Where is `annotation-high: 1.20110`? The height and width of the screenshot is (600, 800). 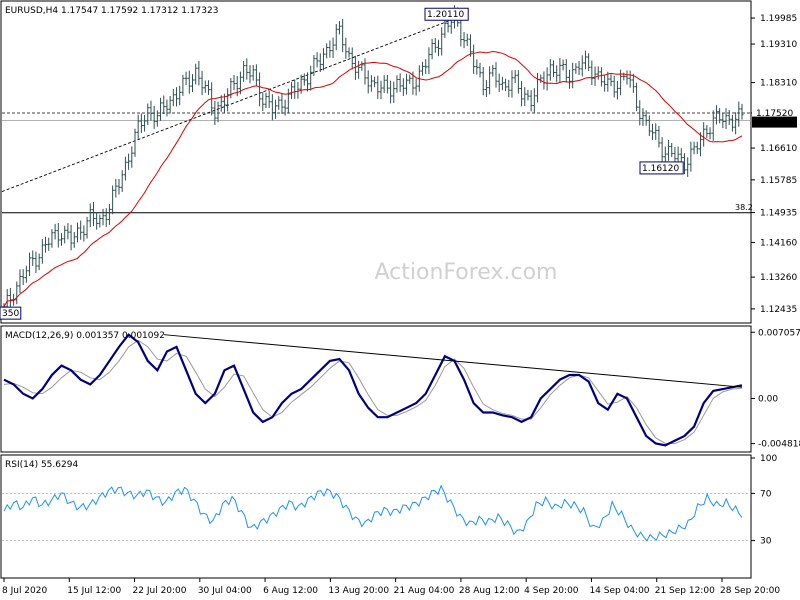
annotation-high: 1.20110 is located at coordinates (445, 15).